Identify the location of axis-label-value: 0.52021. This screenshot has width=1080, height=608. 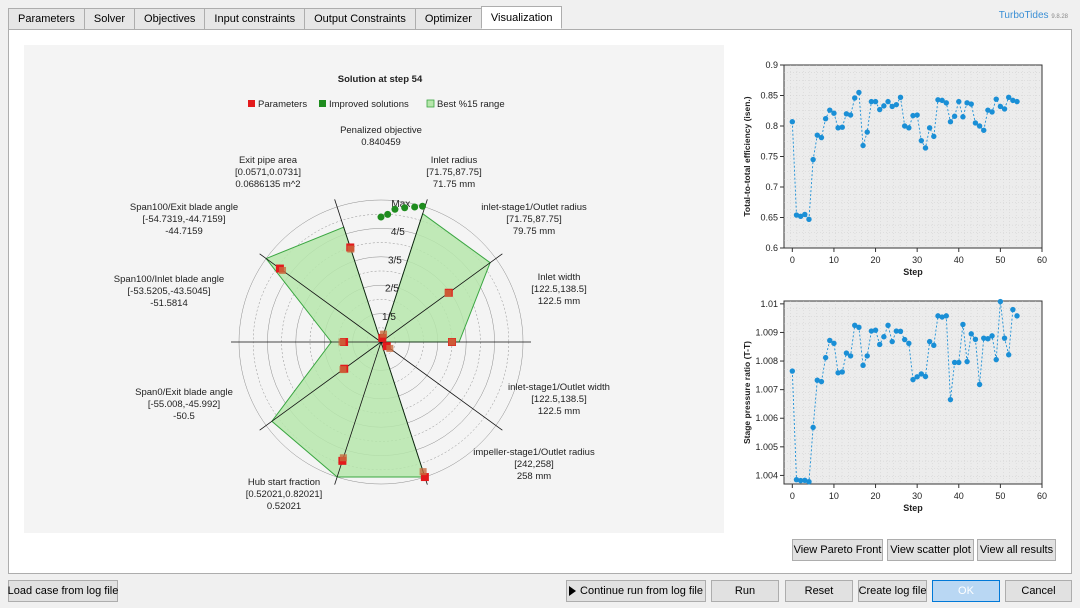
(284, 506).